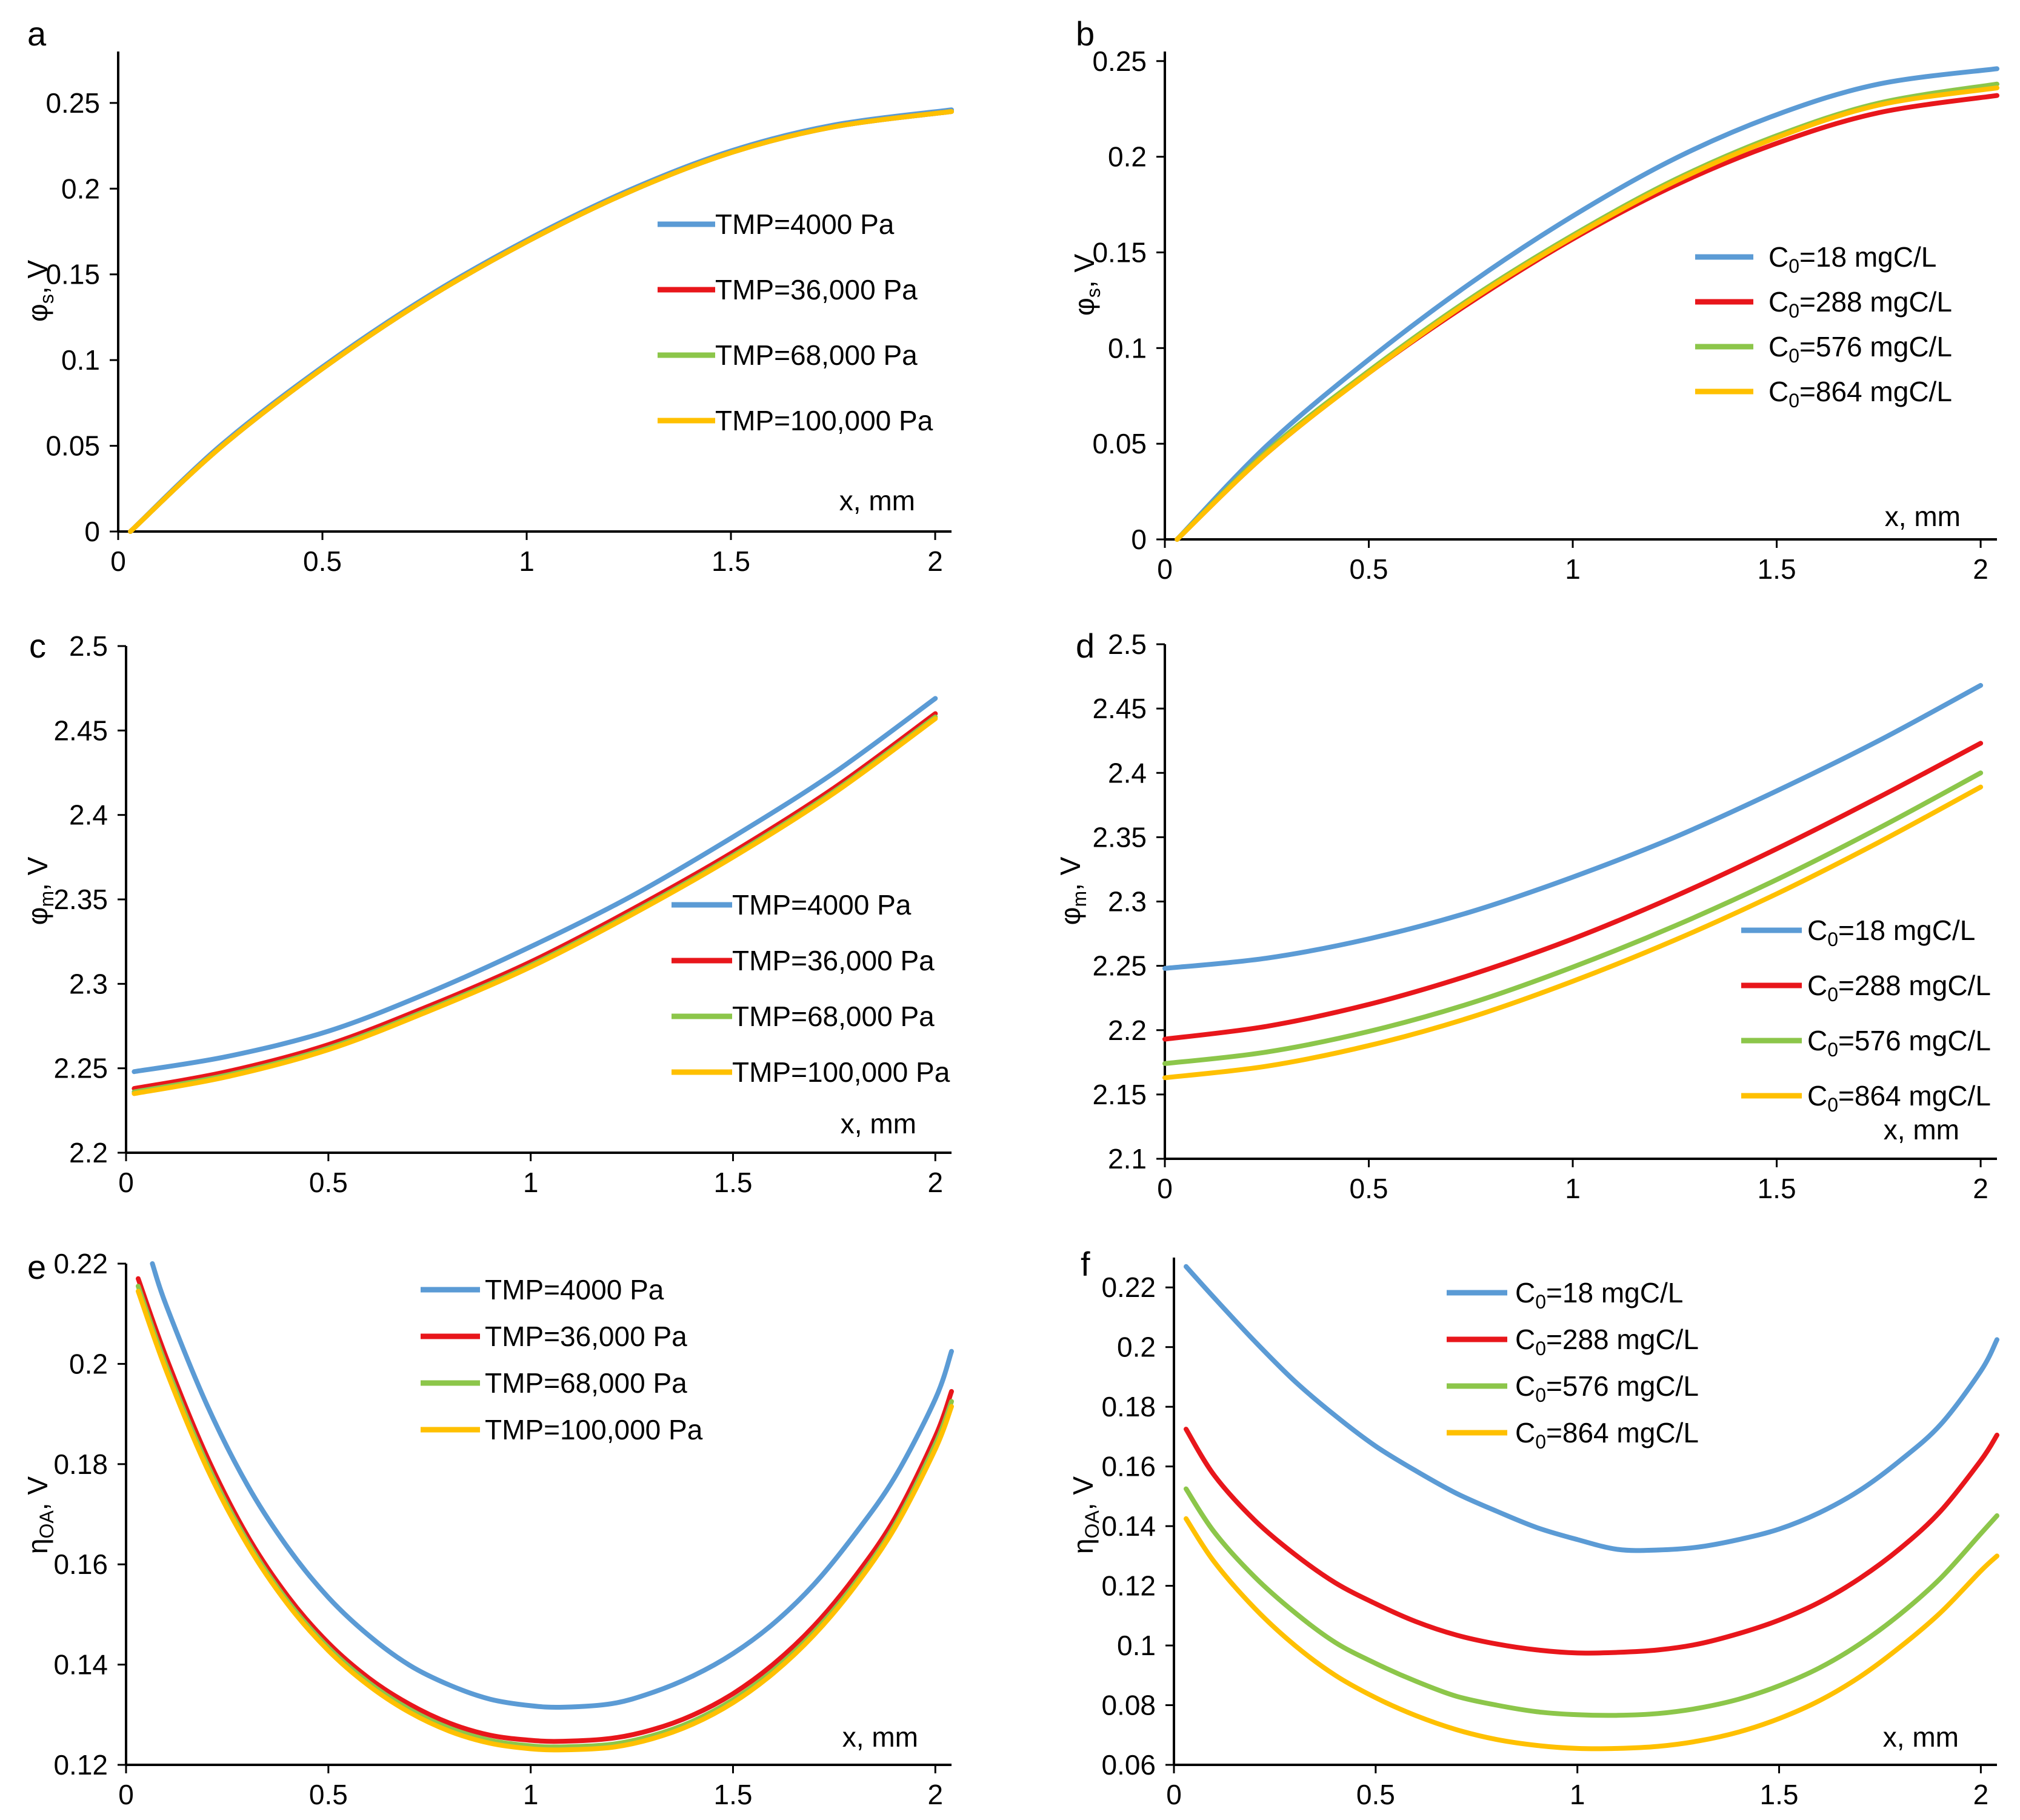 The height and width of the screenshot is (1820, 2020). I want to click on legend-entry: TMP=100,000 Pa, so click(841, 1072).